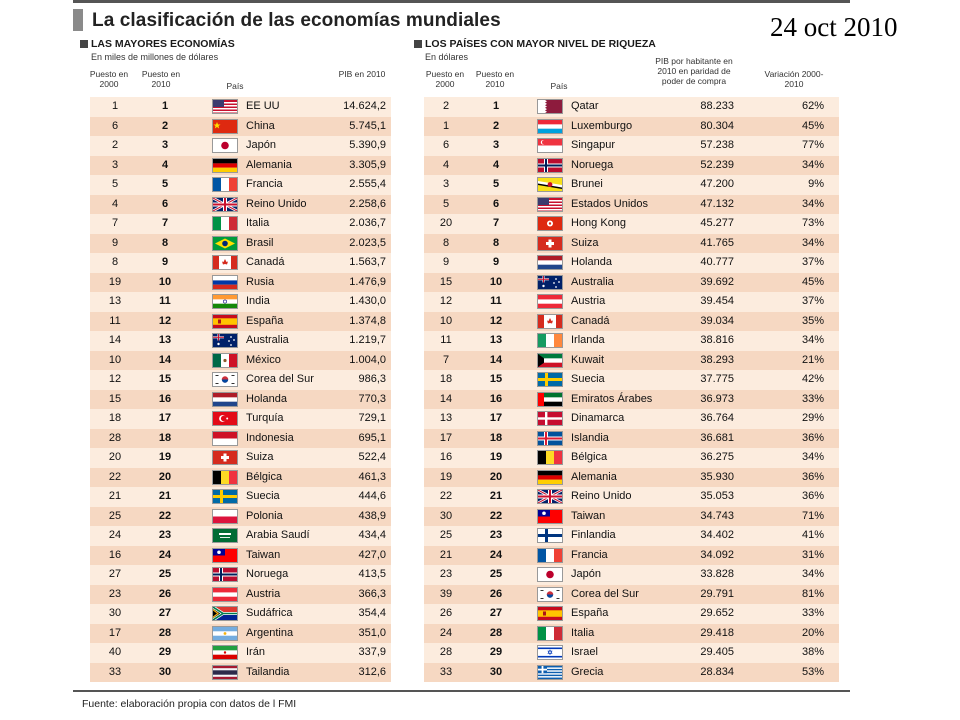  What do you see at coordinates (240, 575) in the screenshot?
I see `table-row: 27 25 Noruega 413,5` at bounding box center [240, 575].